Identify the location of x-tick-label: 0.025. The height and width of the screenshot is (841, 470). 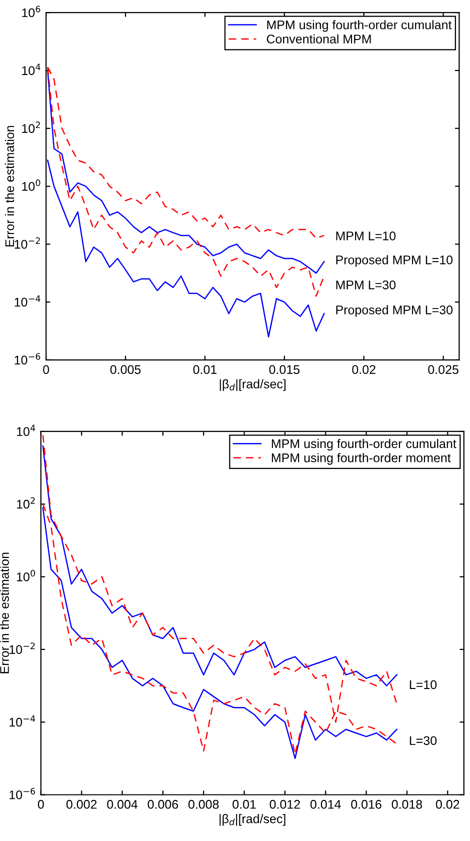
(443, 369).